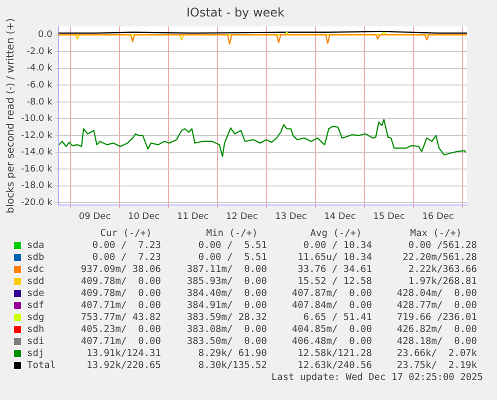  Describe the element at coordinates (436, 365) in the screenshot. I see `text: 23.75k/ 2.19k` at that location.